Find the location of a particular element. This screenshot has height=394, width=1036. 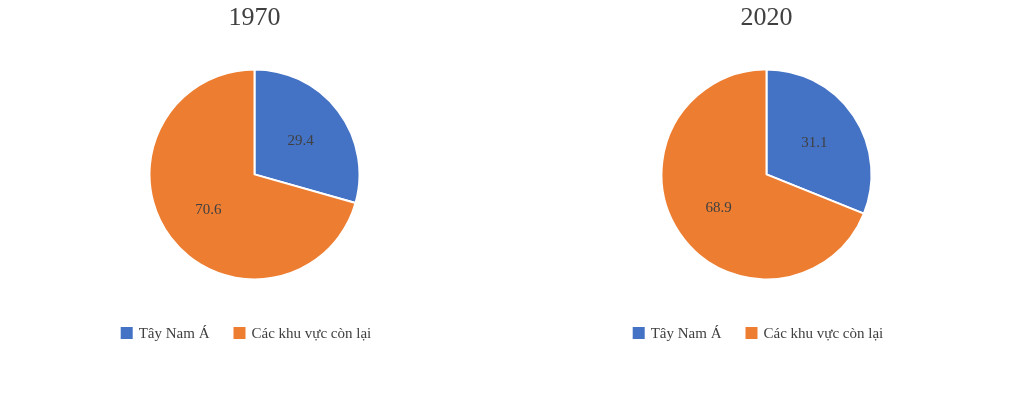

data-label: 31.1 is located at coordinates (814, 142).